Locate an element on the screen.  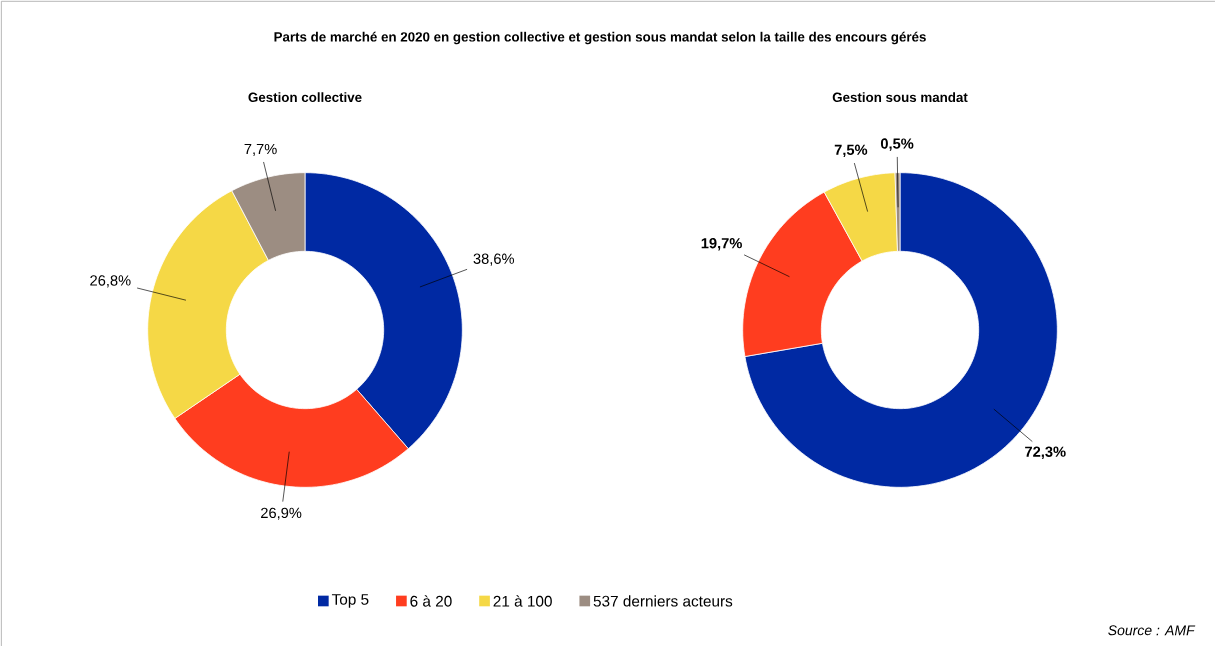
data-label: 7,7% is located at coordinates (260, 149).